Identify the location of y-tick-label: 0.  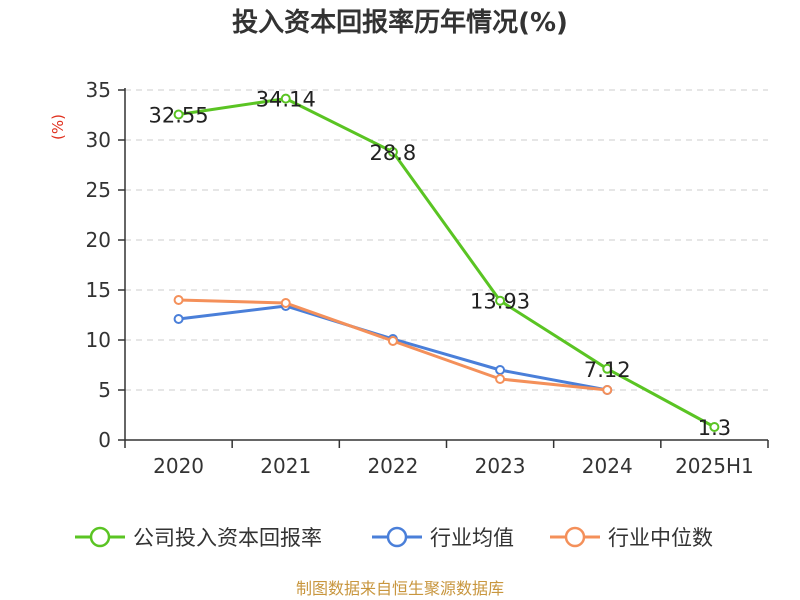
(104, 440).